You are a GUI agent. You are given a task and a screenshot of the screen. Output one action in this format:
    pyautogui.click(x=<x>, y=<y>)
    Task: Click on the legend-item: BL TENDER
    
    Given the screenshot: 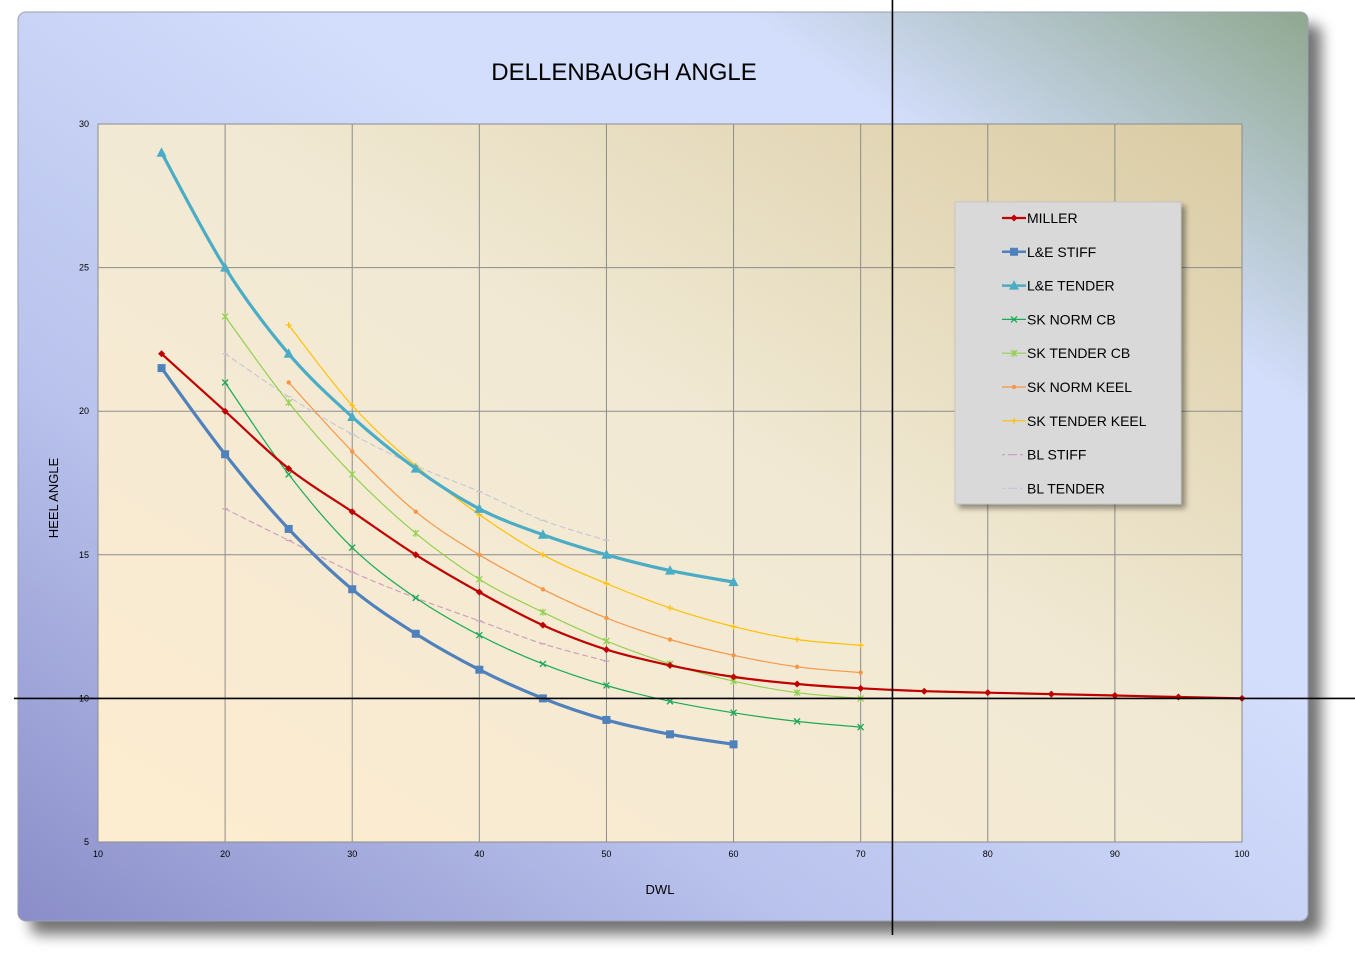 What is the action you would take?
    pyautogui.click(x=1053, y=488)
    